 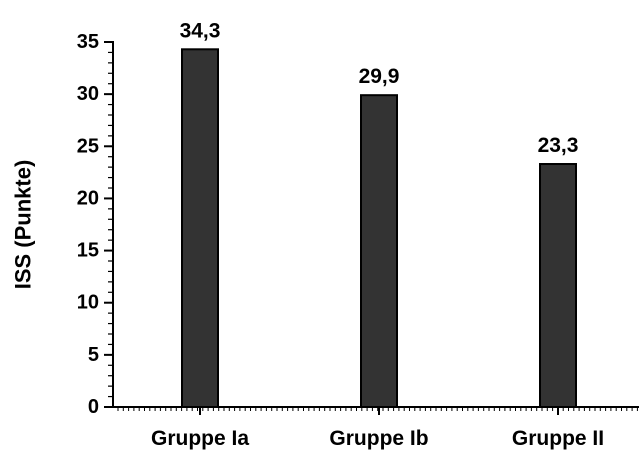 I want to click on x-category-label: Gruppe Ib, so click(x=378, y=438).